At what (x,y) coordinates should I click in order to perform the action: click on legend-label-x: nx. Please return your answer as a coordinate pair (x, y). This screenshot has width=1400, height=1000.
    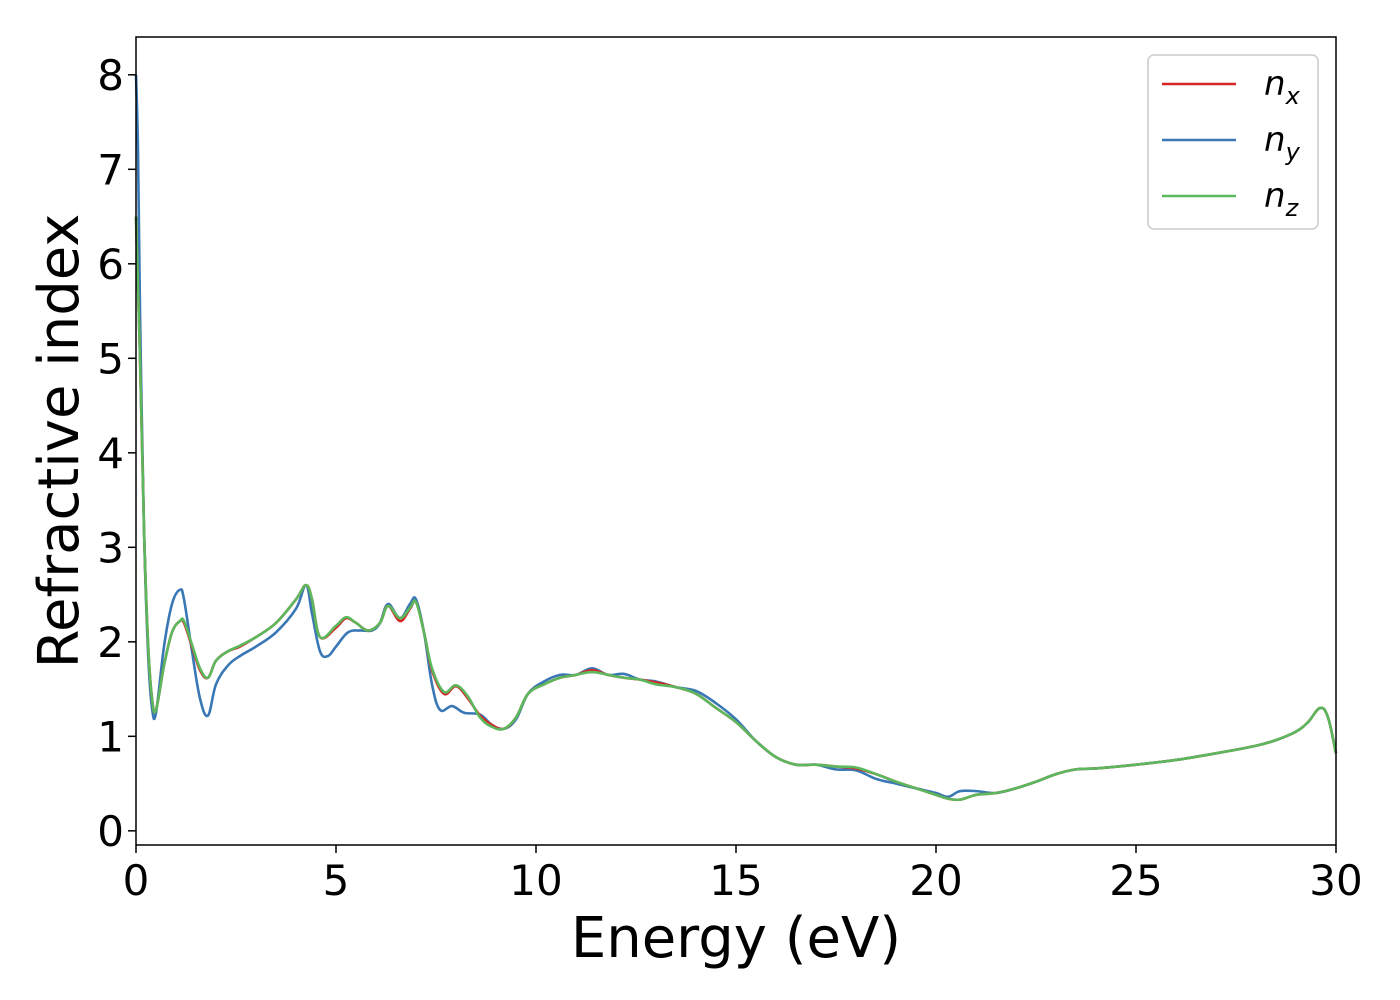
    Looking at the image, I should click on (1282, 87).